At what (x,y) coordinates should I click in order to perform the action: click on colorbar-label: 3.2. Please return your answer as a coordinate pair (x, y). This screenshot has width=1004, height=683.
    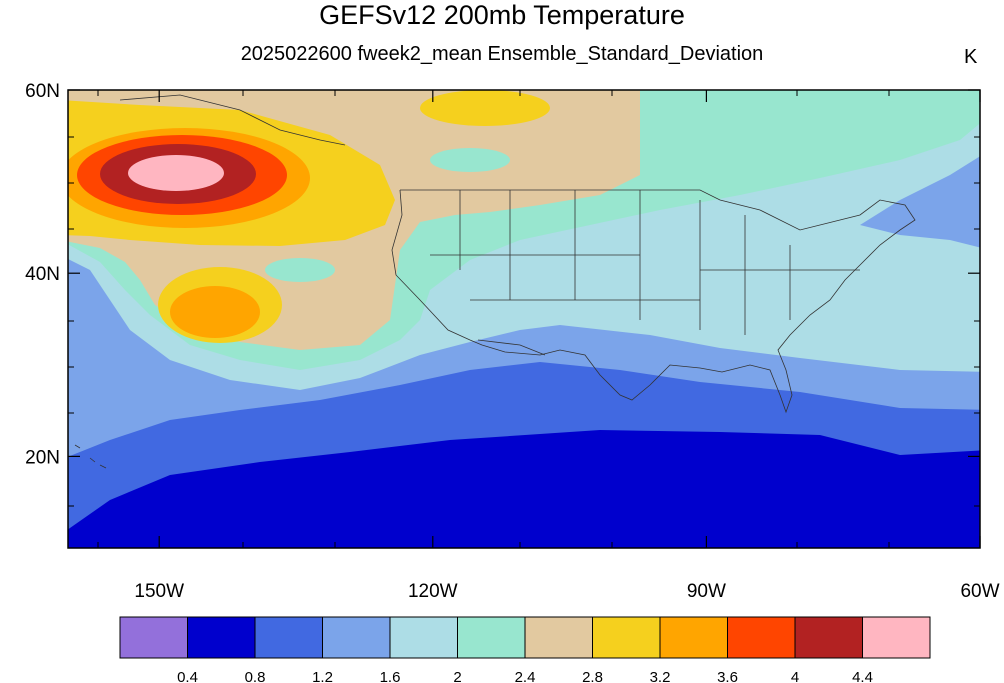
    Looking at the image, I should click on (660, 676).